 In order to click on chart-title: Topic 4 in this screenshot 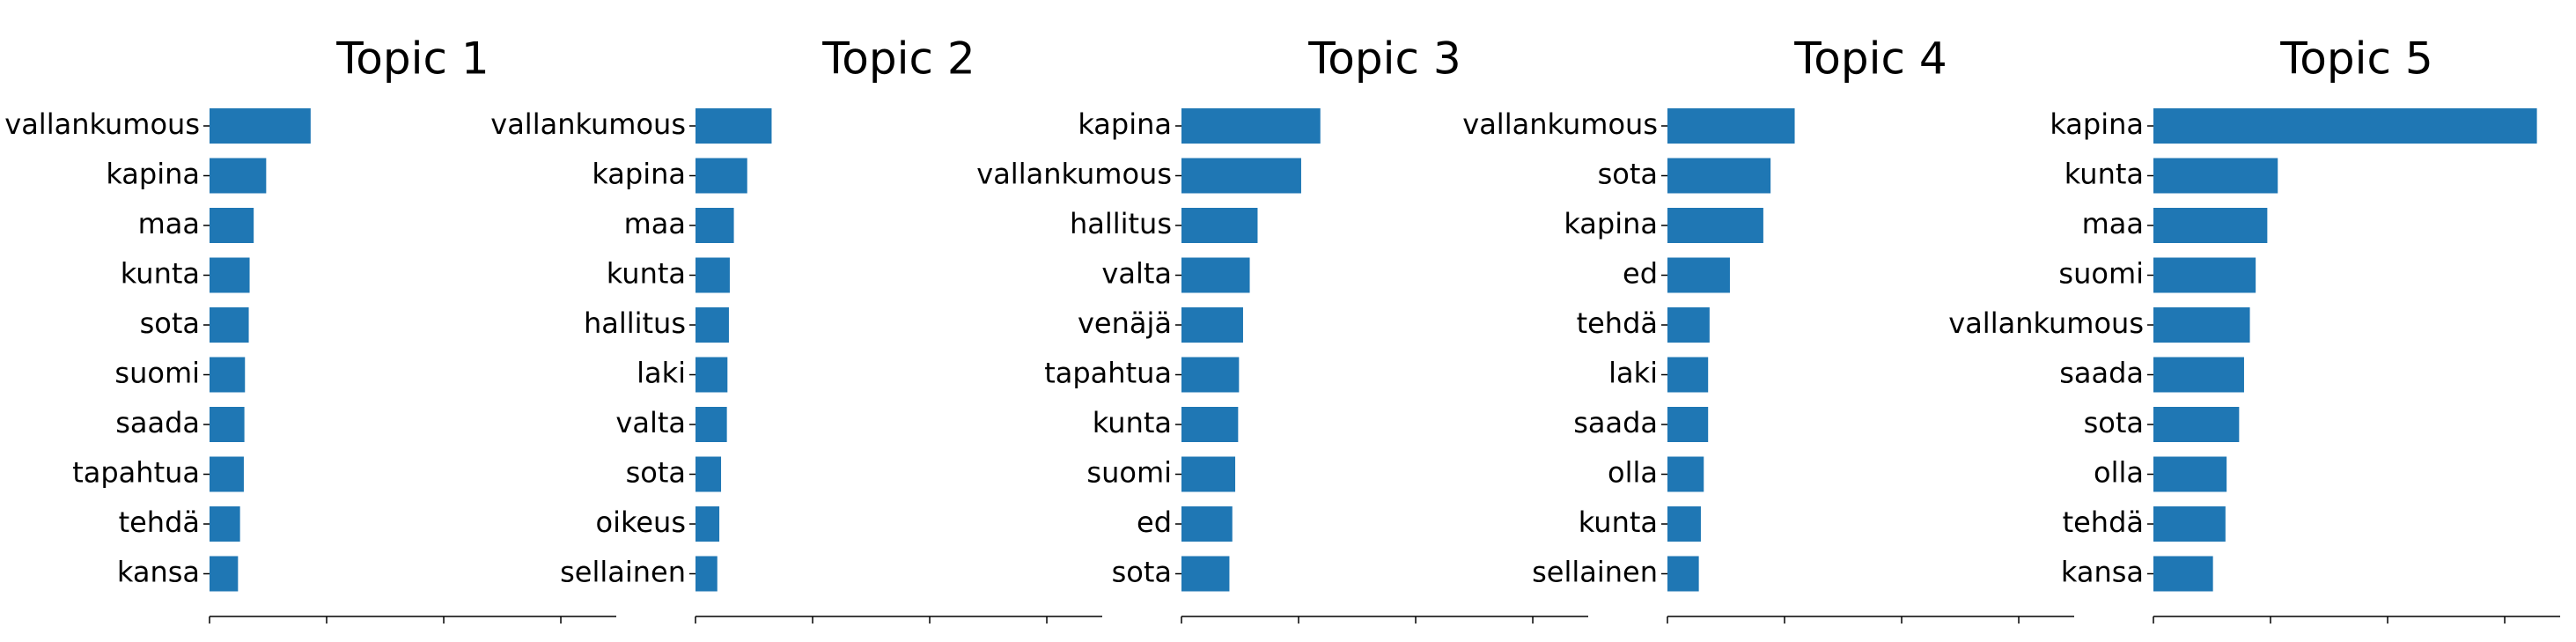, I will do `click(1870, 59)`.